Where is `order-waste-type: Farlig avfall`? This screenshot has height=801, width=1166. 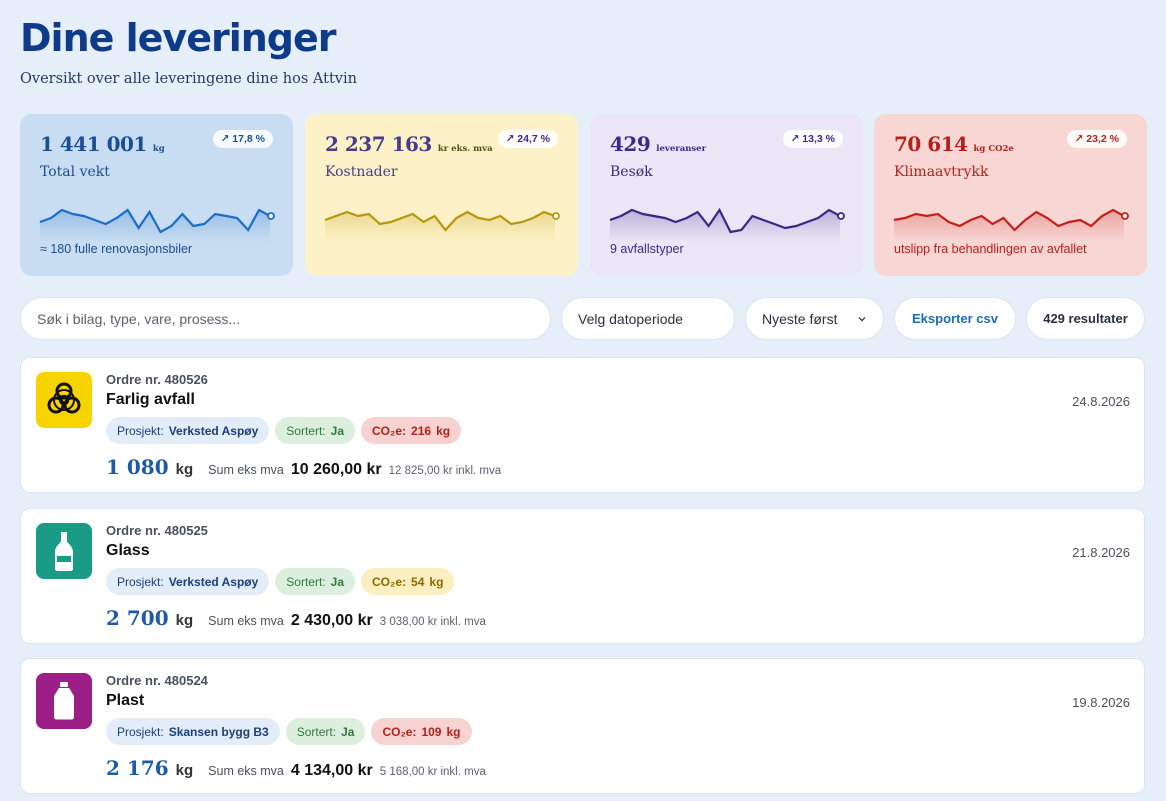 order-waste-type: Farlig avfall is located at coordinates (150, 399).